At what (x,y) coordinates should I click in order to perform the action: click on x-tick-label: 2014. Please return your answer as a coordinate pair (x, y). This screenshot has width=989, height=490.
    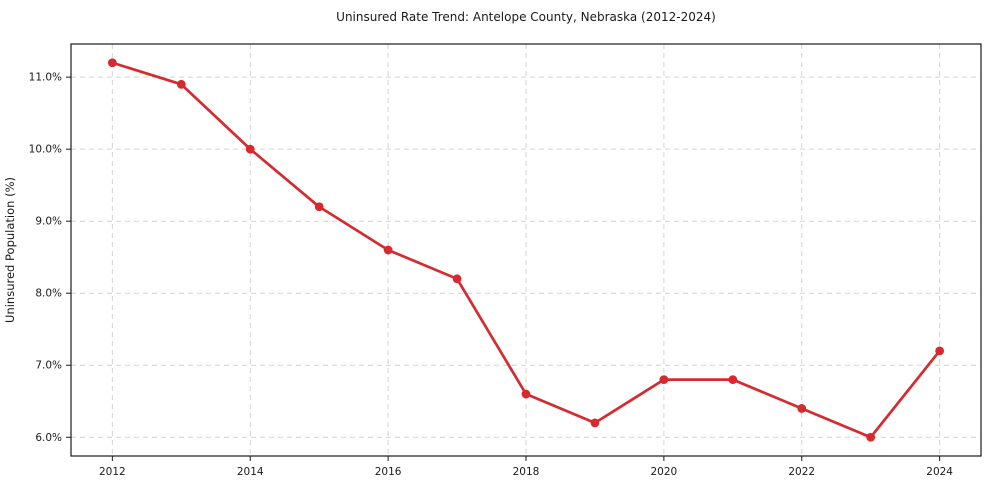
    Looking at the image, I should click on (250, 472).